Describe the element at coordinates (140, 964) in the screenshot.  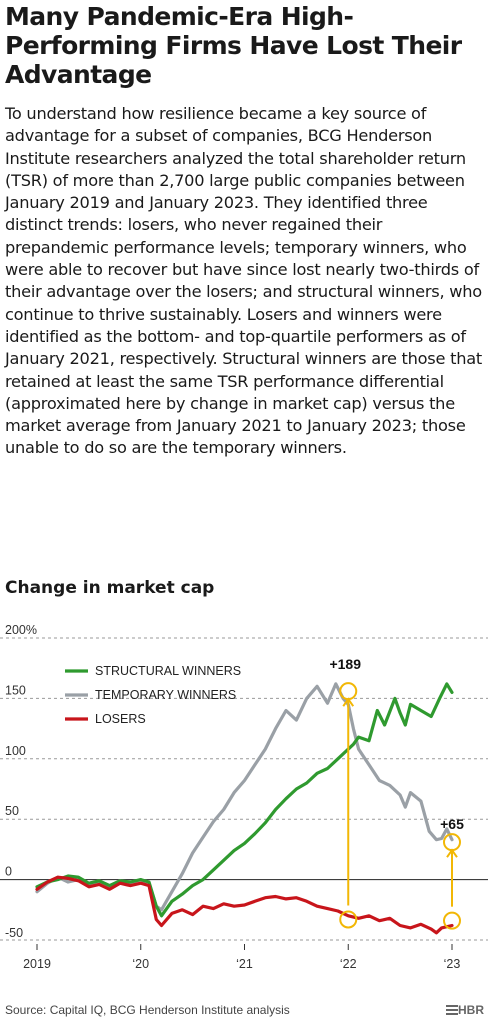
I see `x-tick-label: ‘20` at that location.